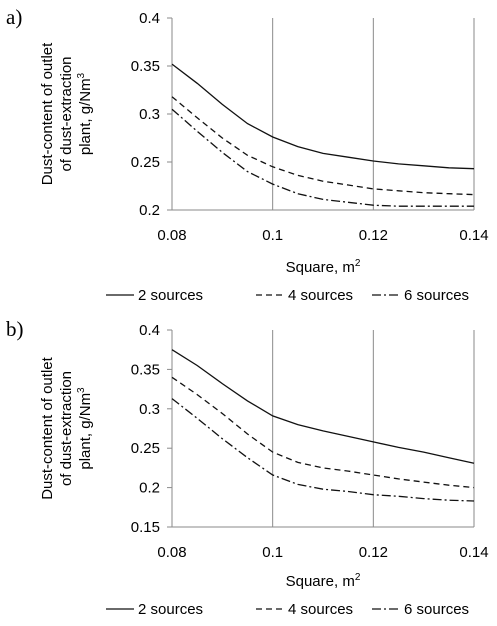 This screenshot has height=626, width=497. Describe the element at coordinates (15, 329) in the screenshot. I see `panel-label: b)` at that location.